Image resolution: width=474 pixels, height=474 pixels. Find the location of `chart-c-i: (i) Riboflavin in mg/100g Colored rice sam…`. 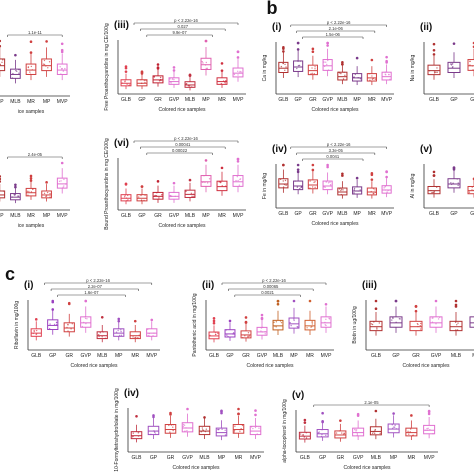

chart-c-i: (i) Riboflavin in mg/100g Colored rice sam… is located at coordinates (87, 323).